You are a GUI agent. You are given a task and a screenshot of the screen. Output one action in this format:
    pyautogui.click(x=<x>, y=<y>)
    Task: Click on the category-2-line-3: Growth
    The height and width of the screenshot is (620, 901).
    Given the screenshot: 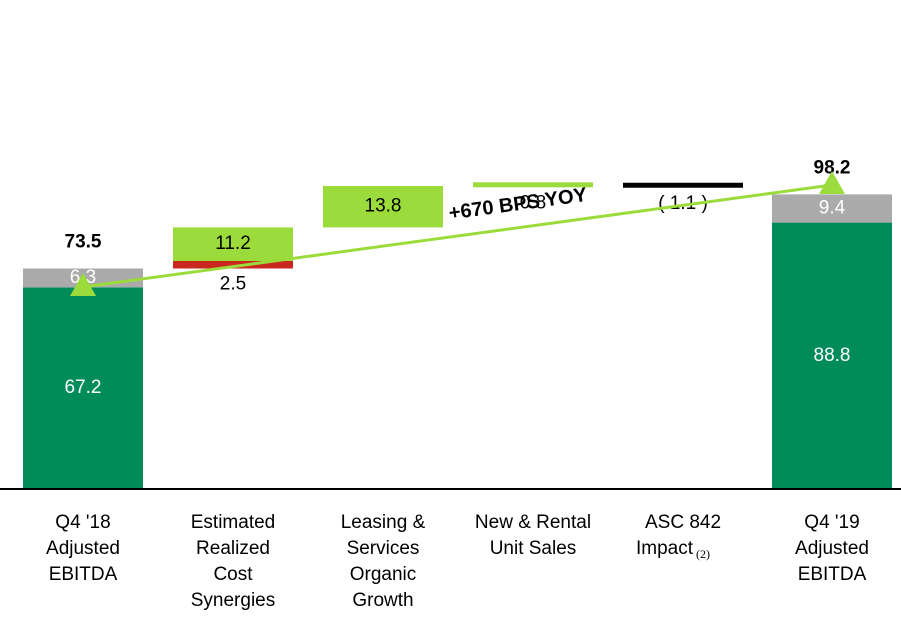 What is the action you would take?
    pyautogui.click(x=382, y=600)
    